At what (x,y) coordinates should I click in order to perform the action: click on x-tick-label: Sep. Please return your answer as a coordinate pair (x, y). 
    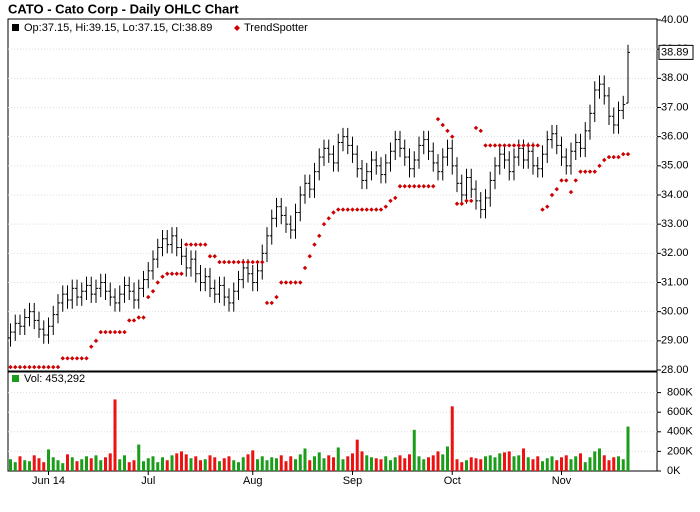
    Looking at the image, I should click on (353, 481).